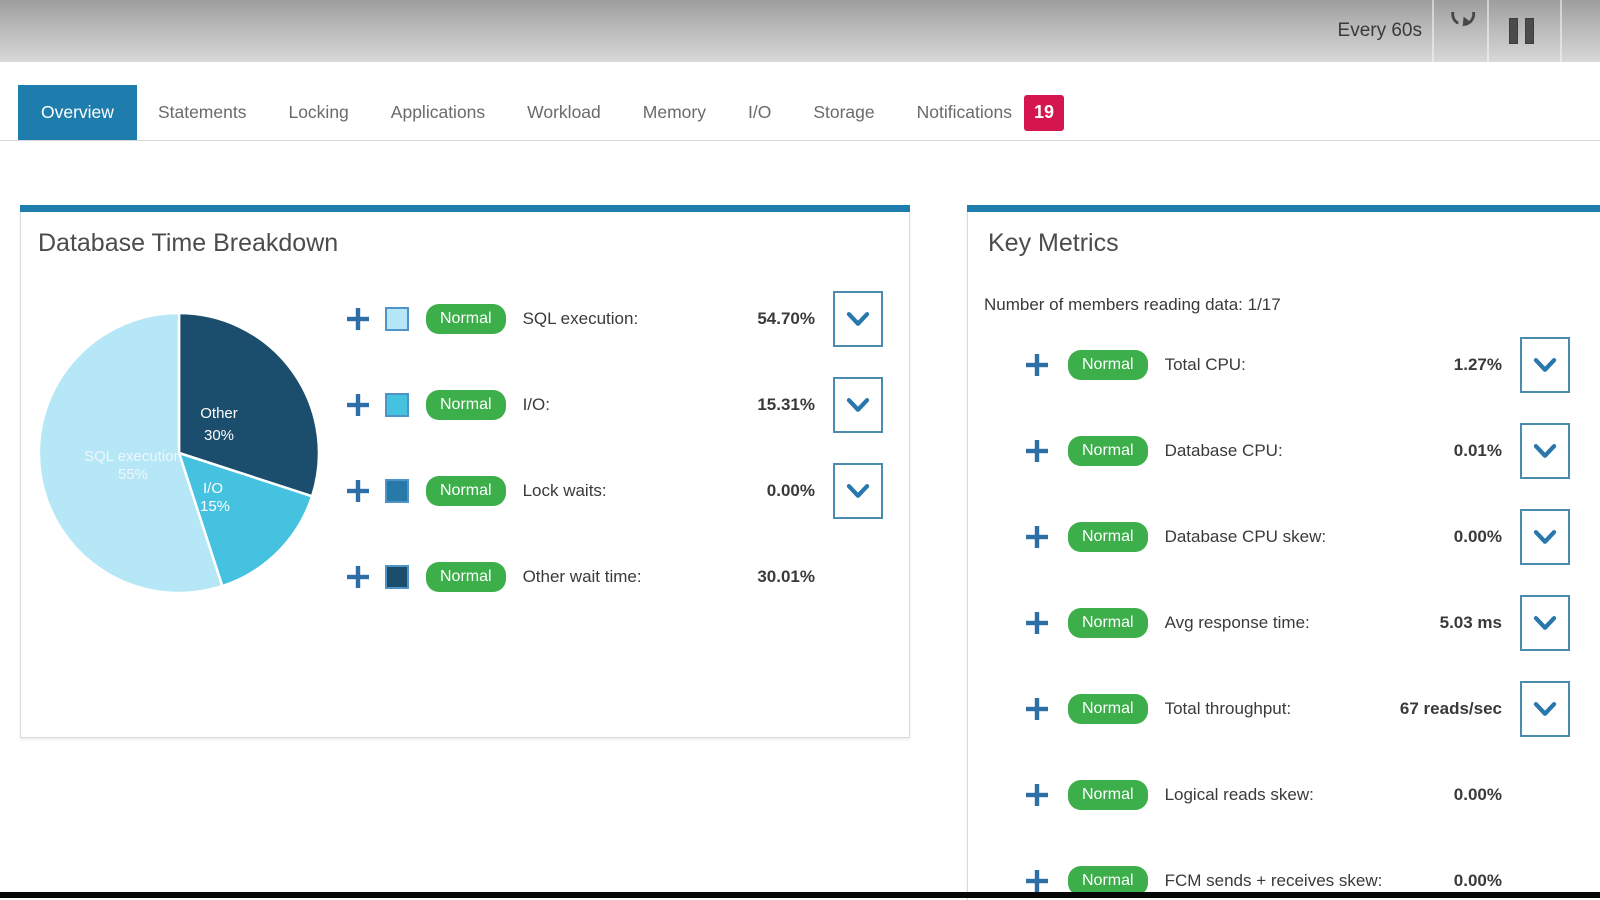 This screenshot has height=900, width=1600. I want to click on metric-row-database-cpu-skew: Normal Database CPU skew: 0.00%, so click(1297, 537).